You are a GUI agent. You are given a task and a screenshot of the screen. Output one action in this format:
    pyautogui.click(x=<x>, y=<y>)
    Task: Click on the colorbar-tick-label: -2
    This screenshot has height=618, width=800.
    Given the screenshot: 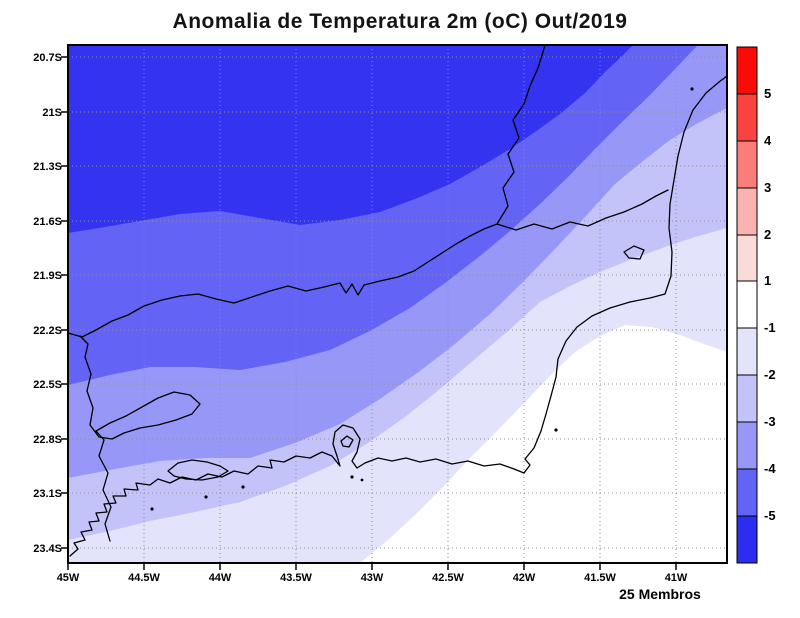 What is the action you would take?
    pyautogui.click(x=770, y=374)
    